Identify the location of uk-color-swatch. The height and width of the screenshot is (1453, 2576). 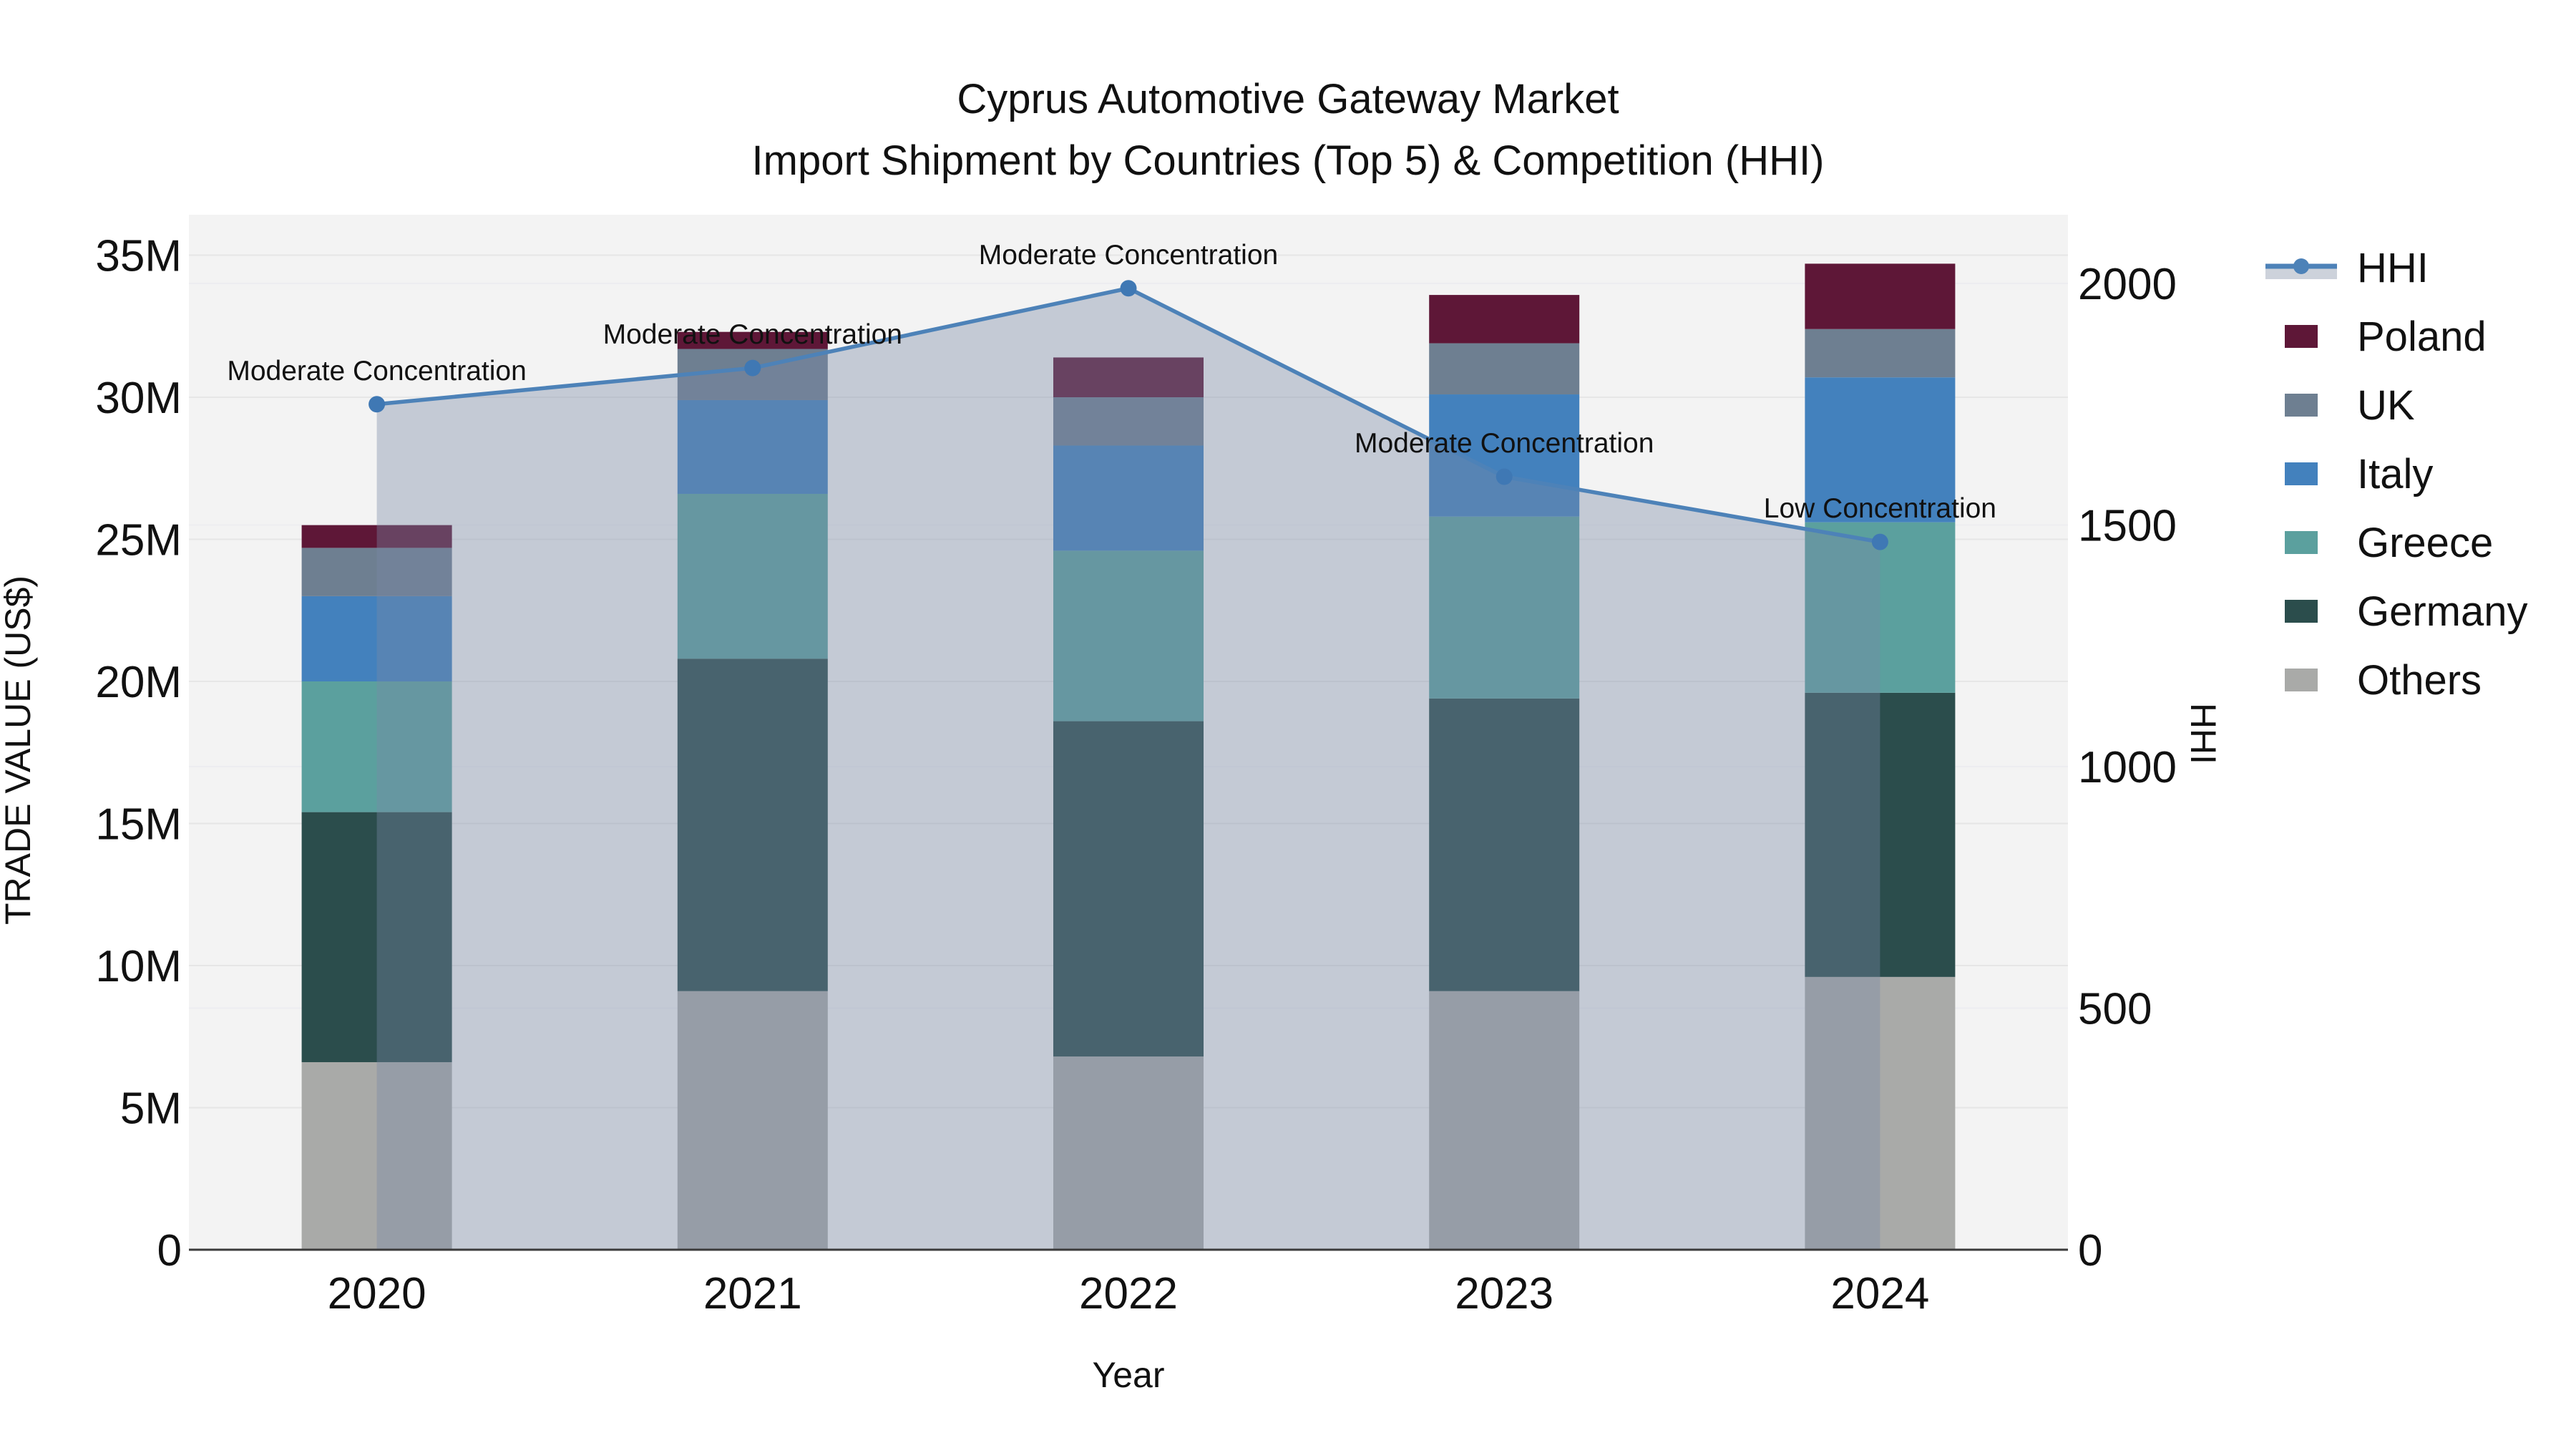
(2301, 405).